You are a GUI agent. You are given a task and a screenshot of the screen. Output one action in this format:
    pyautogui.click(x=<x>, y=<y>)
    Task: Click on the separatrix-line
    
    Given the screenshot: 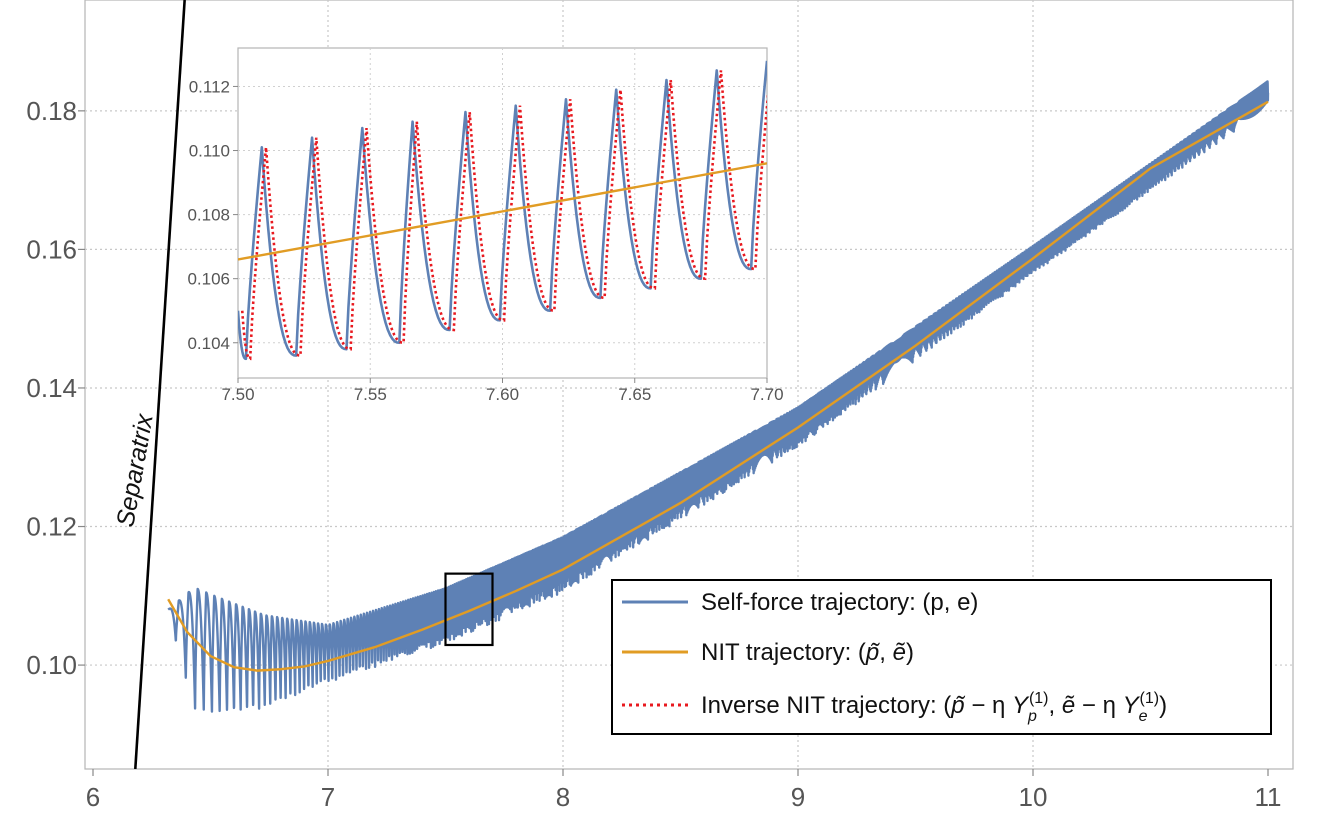 What is the action you would take?
    pyautogui.click(x=160, y=384)
    